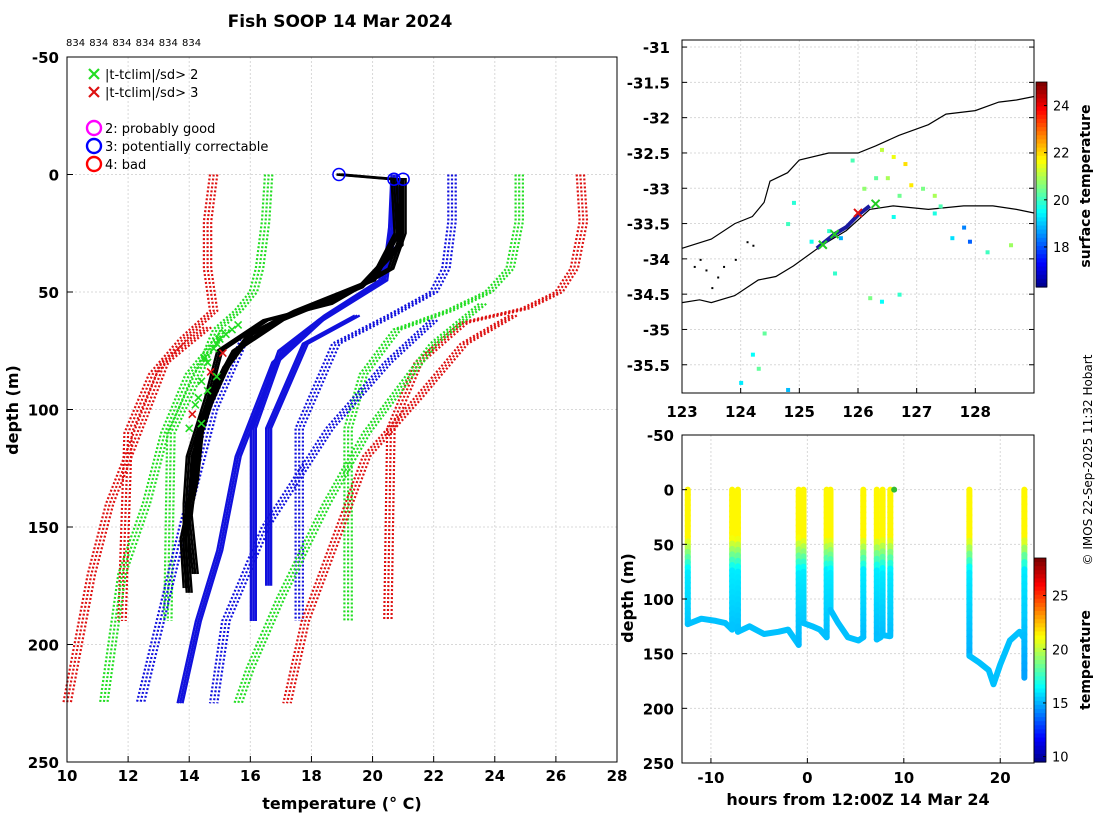  I want to click on profile-xtick-label: 14, so click(189, 776).